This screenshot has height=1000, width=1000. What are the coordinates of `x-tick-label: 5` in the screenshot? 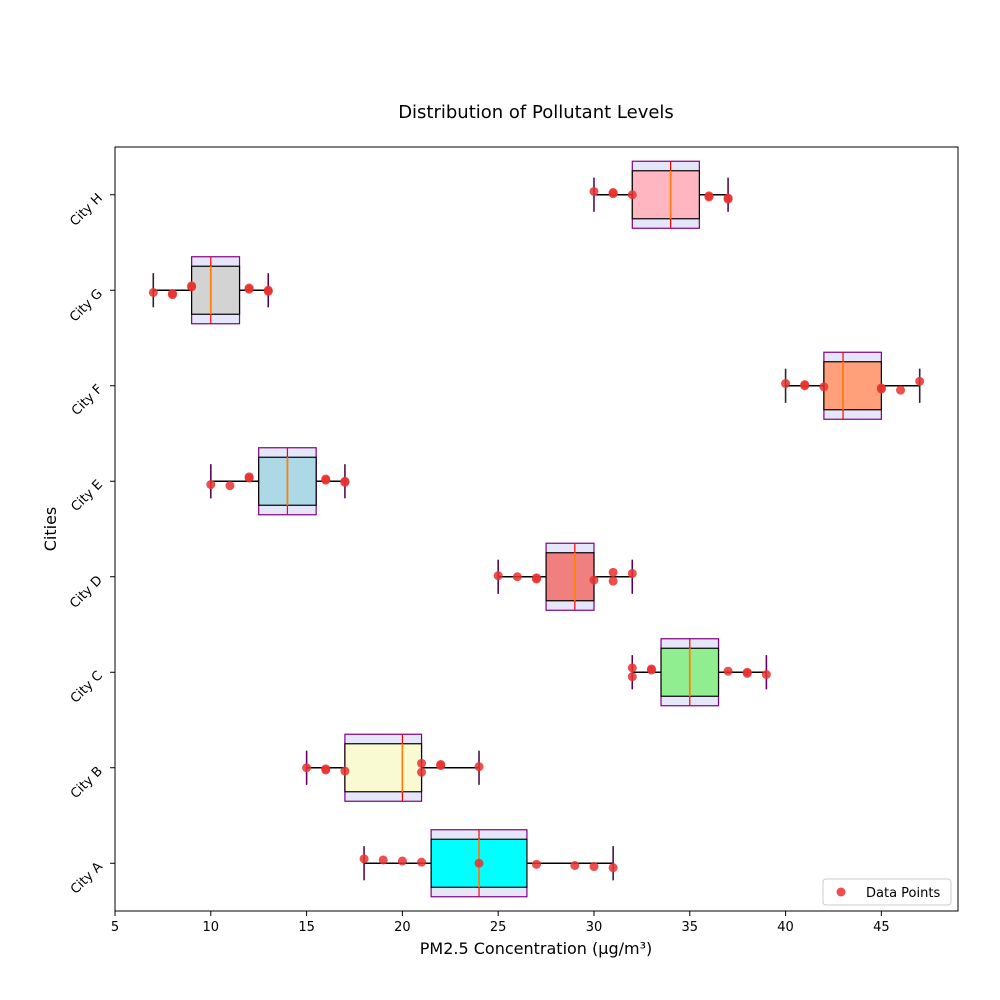 It's located at (115, 927).